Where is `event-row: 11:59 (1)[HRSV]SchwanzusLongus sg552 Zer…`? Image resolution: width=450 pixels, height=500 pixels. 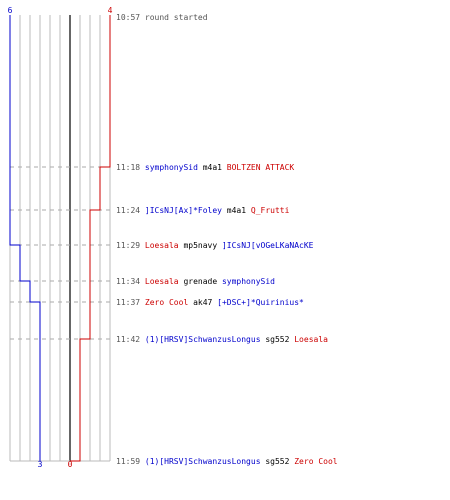
event-row: 11:59 (1)[HRSV]SchwanzusLongus sg552 Zer… is located at coordinates (227, 461).